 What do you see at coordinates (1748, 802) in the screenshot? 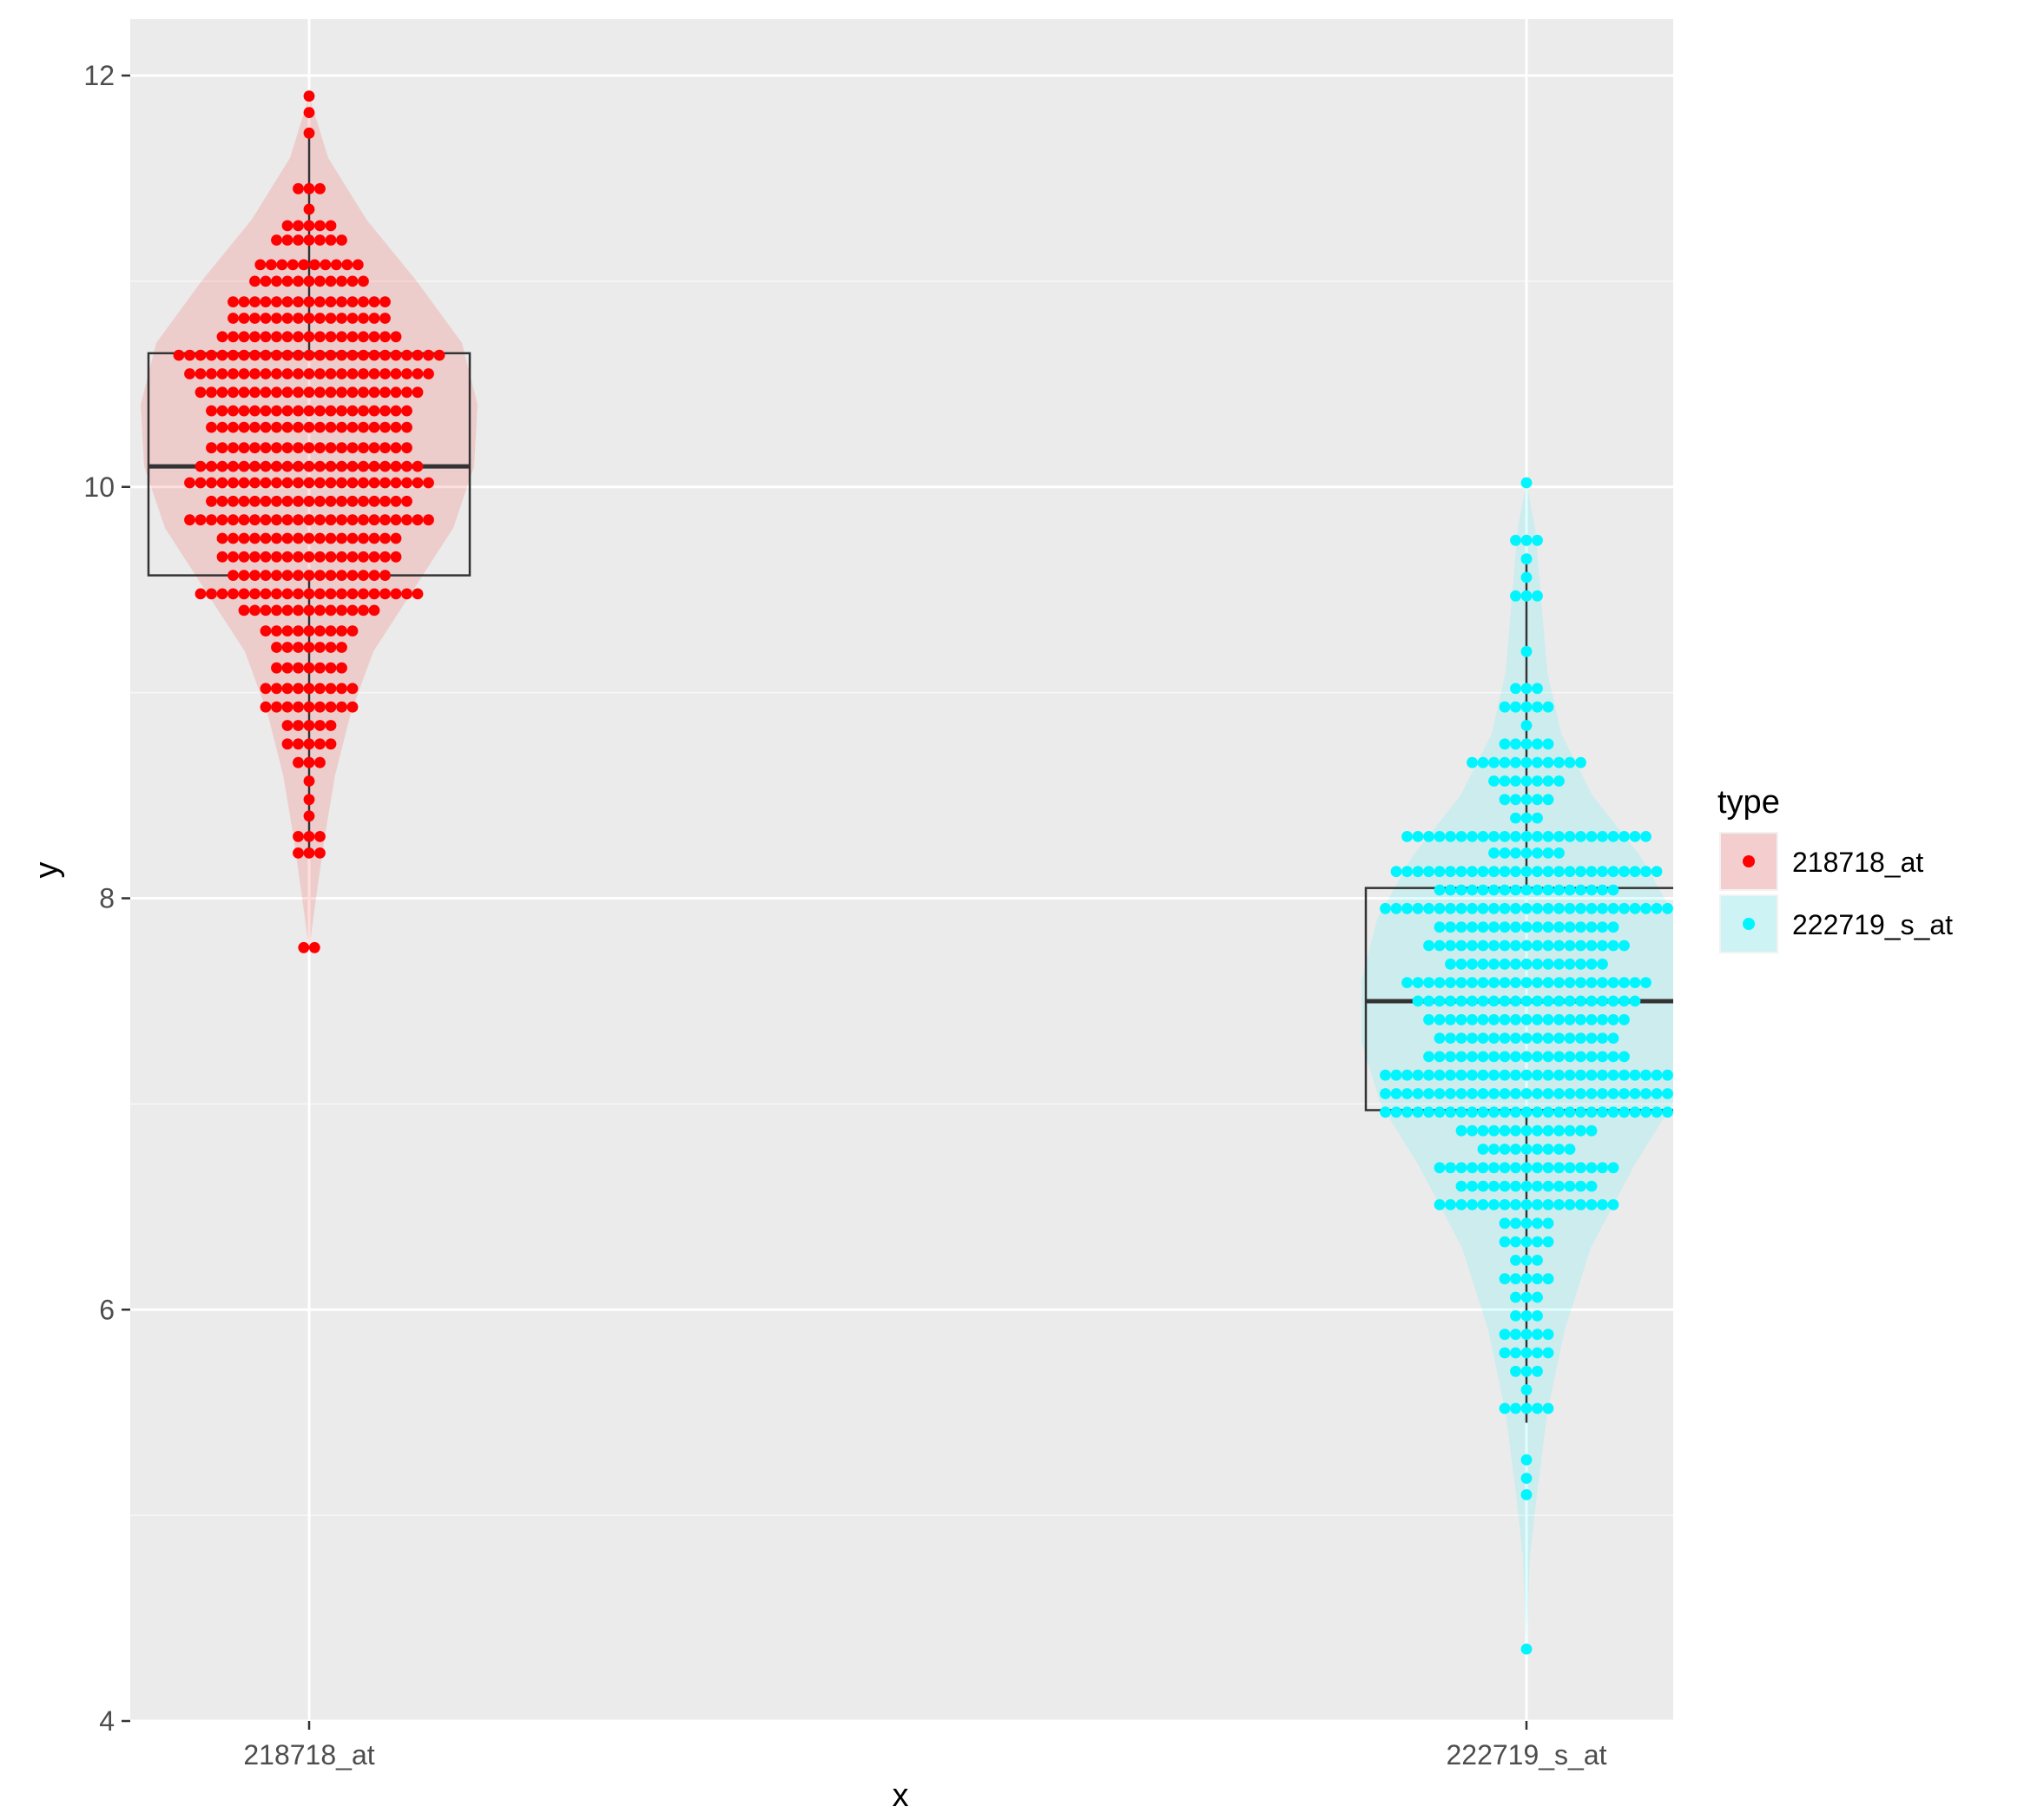
I see `legend-title: type` at bounding box center [1748, 802].